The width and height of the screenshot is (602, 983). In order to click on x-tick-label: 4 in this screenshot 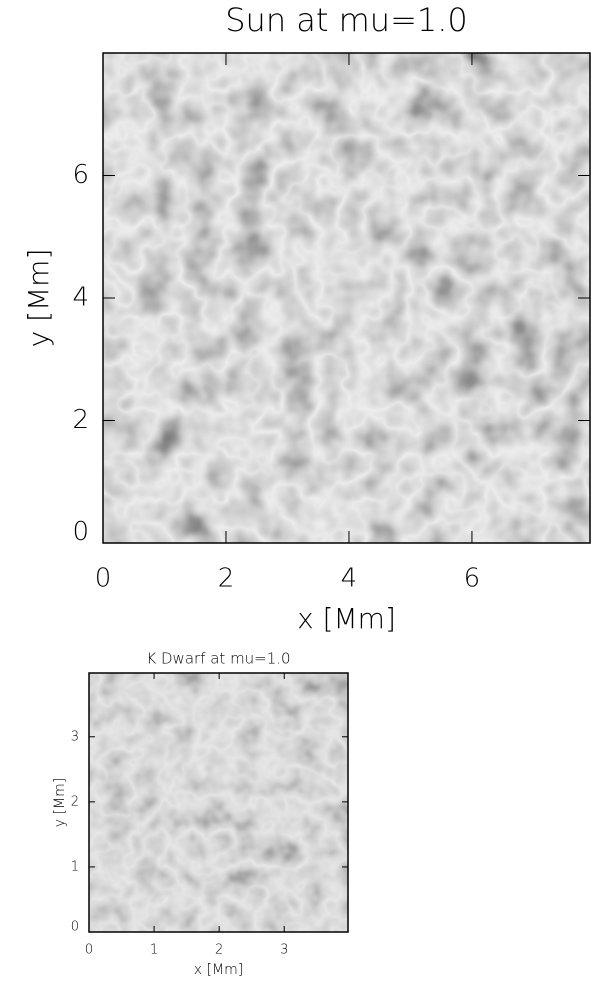, I will do `click(349, 579)`.